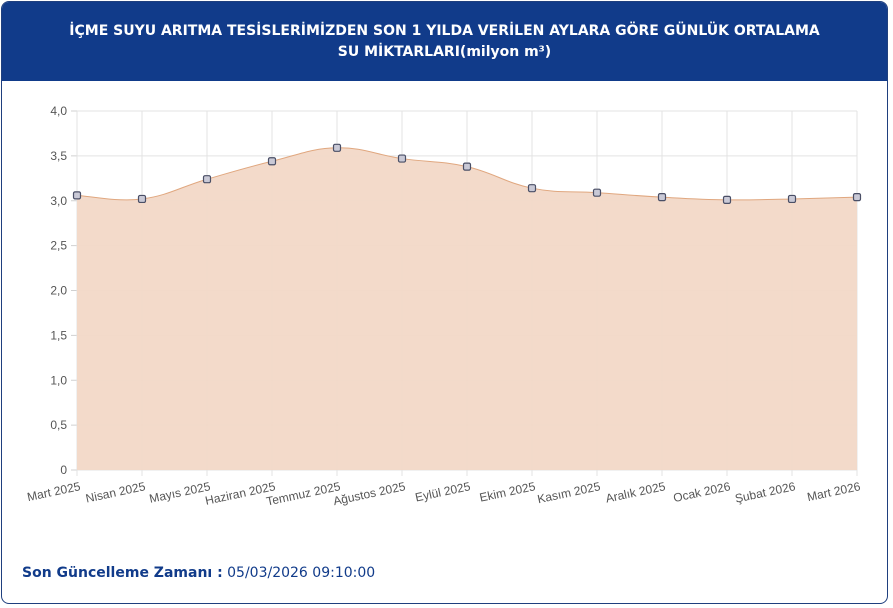 The width and height of the screenshot is (893, 608). What do you see at coordinates (122, 573) in the screenshot?
I see `last-updated-label: Son Güncelleme Zamanı :` at bounding box center [122, 573].